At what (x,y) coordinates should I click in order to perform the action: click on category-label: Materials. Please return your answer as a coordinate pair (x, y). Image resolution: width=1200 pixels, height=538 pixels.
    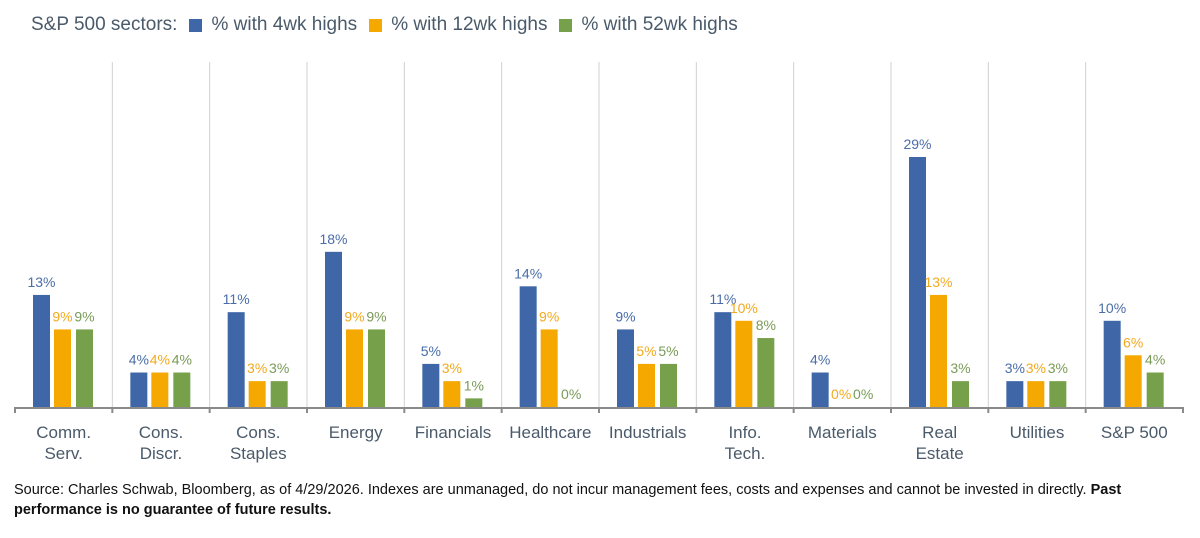
    Looking at the image, I should click on (842, 432).